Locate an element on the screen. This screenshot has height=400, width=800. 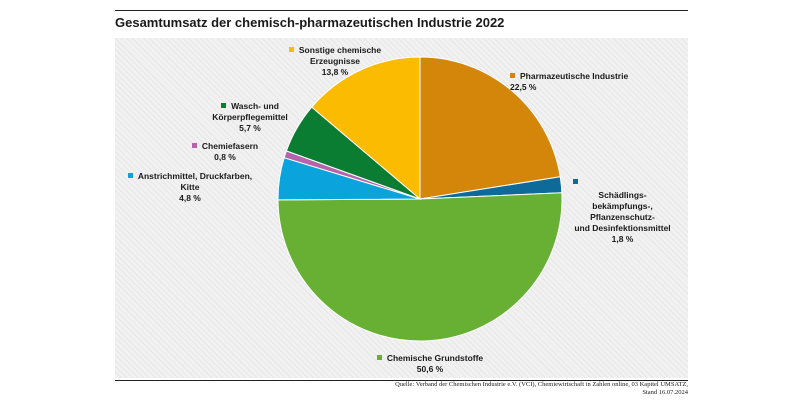
top-rule is located at coordinates (401, 10).